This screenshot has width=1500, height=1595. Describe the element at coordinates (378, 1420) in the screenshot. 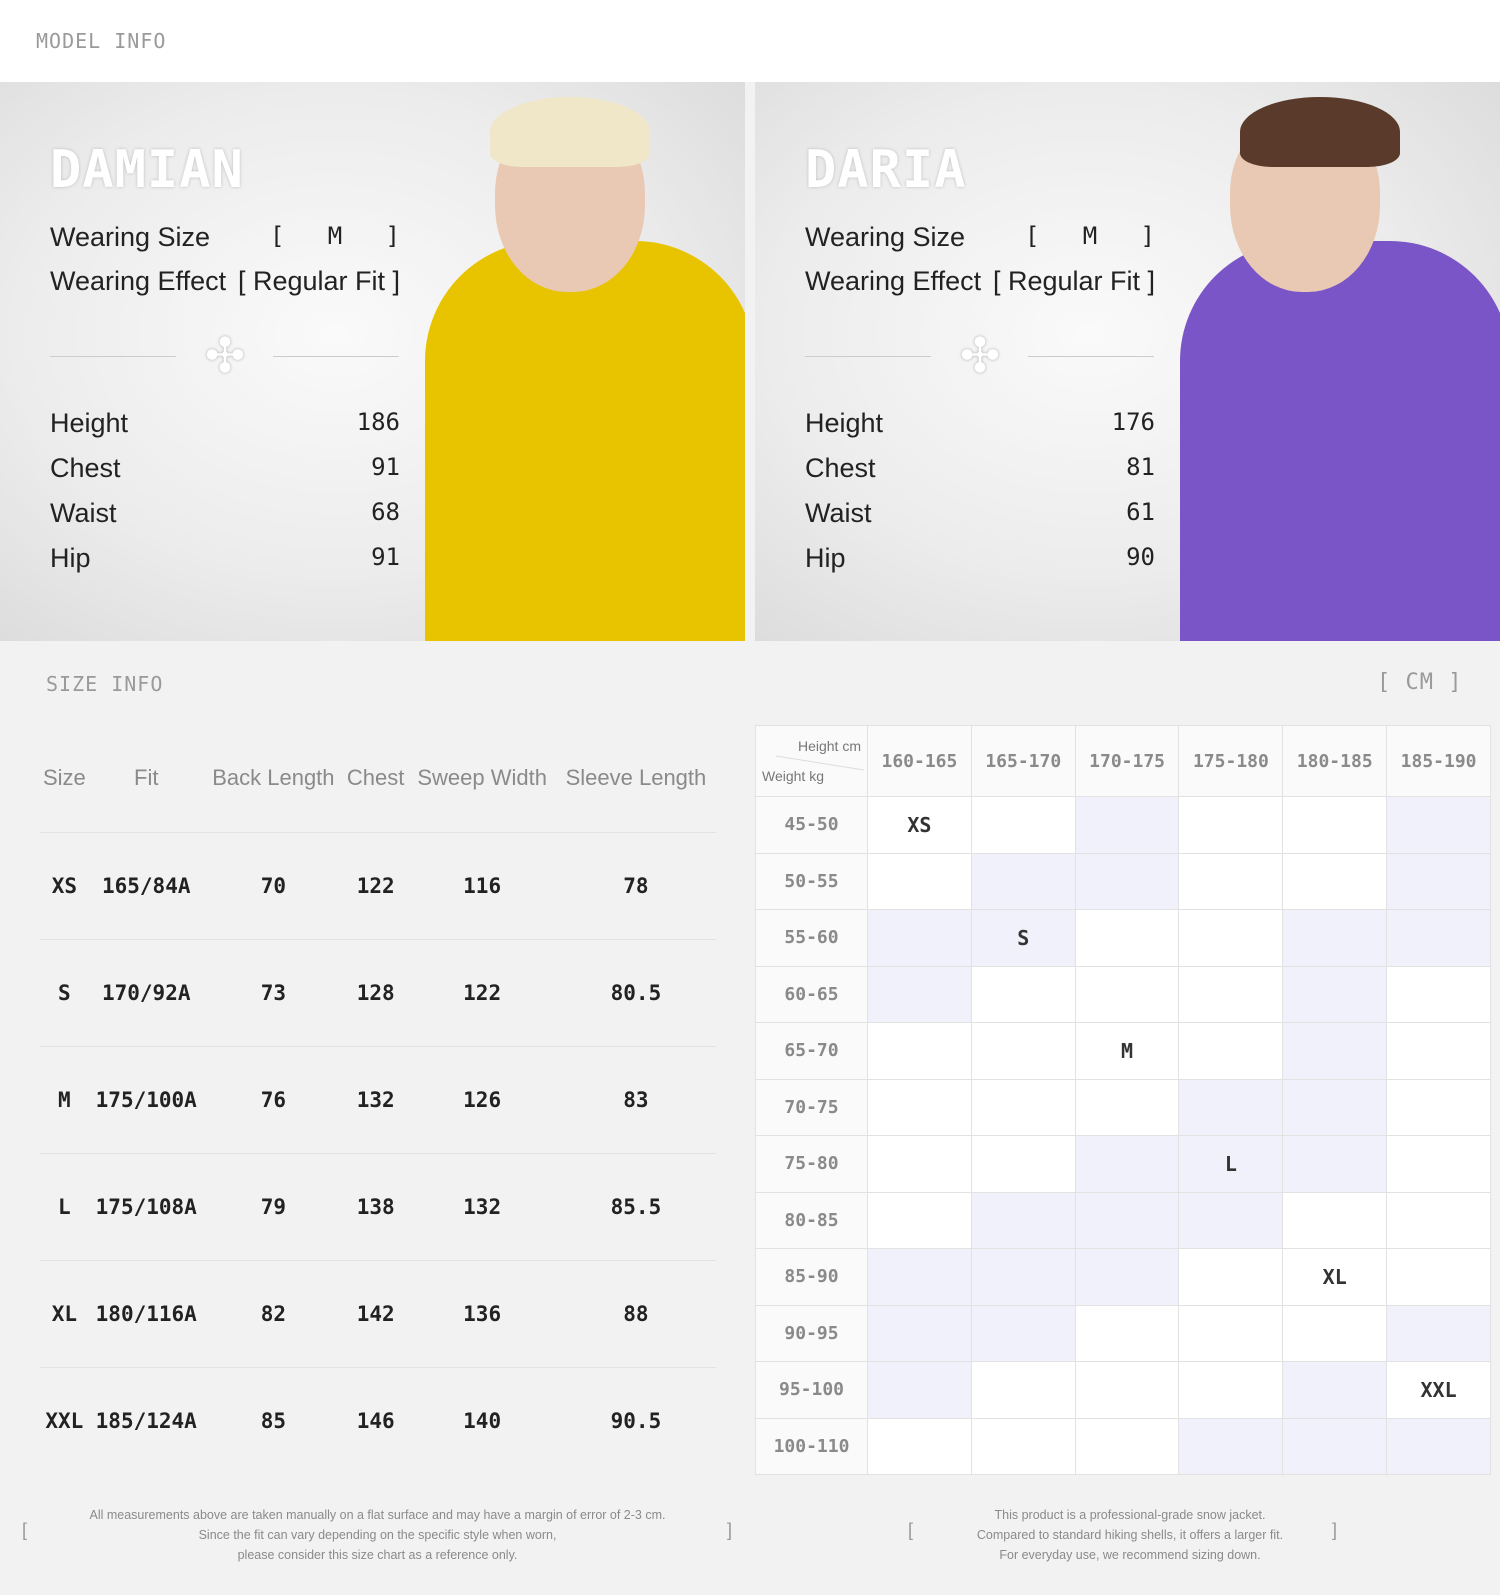

I see `table-row: XXL 185/124A 85 146 140 90.5` at that location.